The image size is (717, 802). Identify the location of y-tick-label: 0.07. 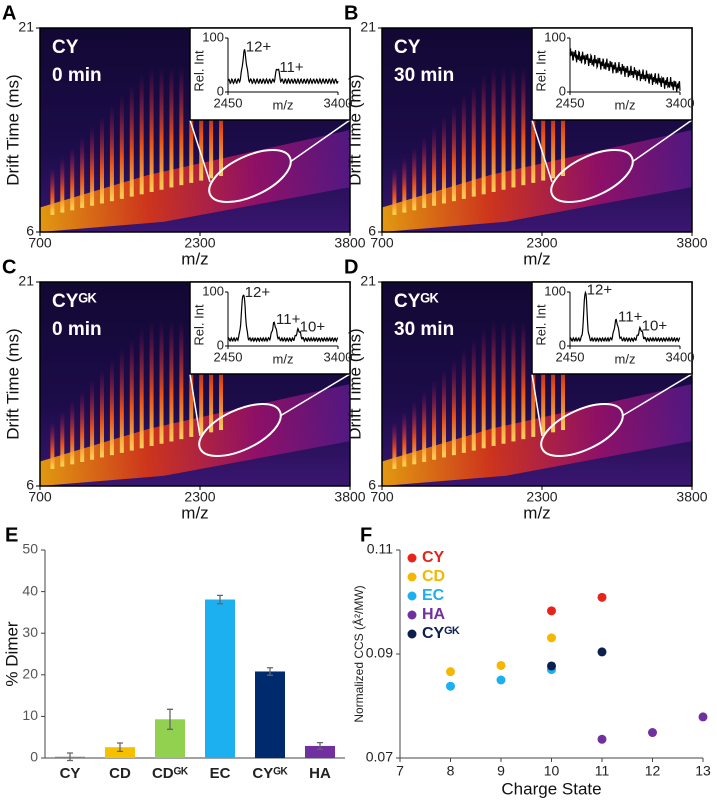
(379, 757).